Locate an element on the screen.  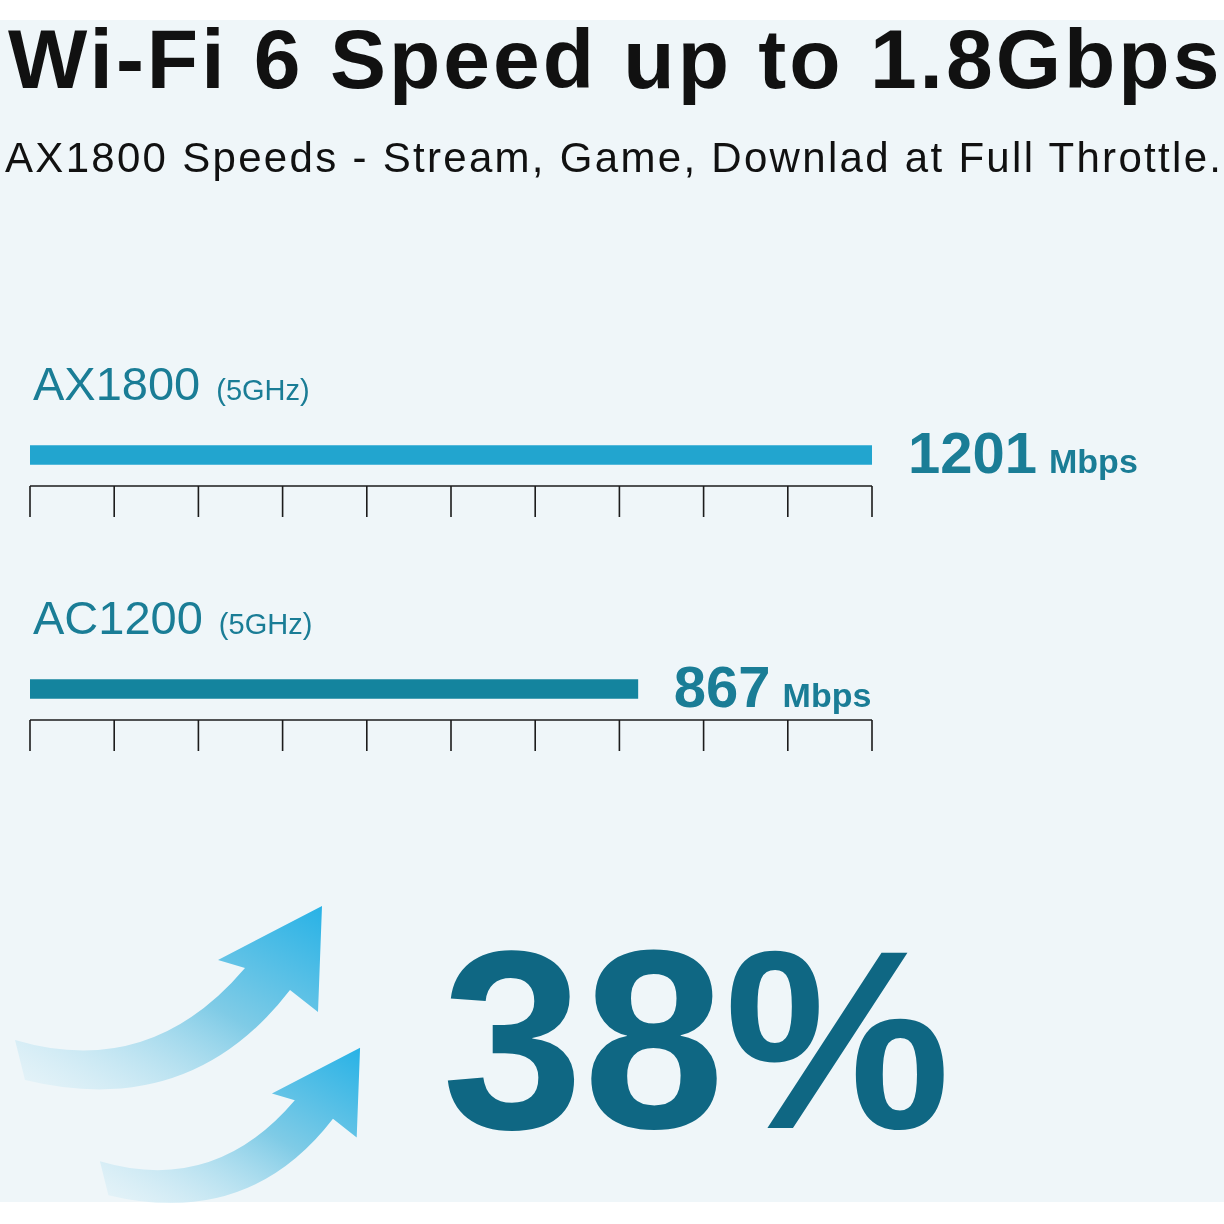
text: 38% is located at coordinates (696, 1040).